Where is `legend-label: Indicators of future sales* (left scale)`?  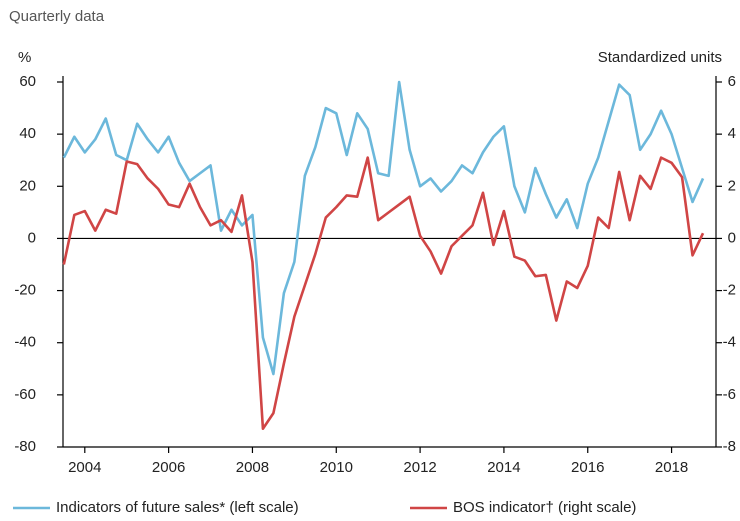
legend-label: Indicators of future sales* (left scale) is located at coordinates (177, 507).